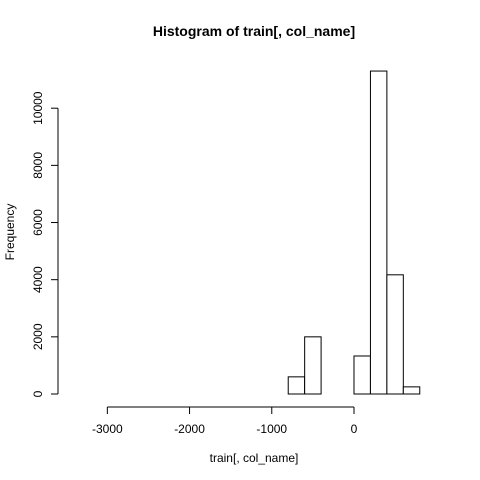  What do you see at coordinates (254, 31) in the screenshot?
I see `chart-title: Histogram of train[, col_name]` at bounding box center [254, 31].